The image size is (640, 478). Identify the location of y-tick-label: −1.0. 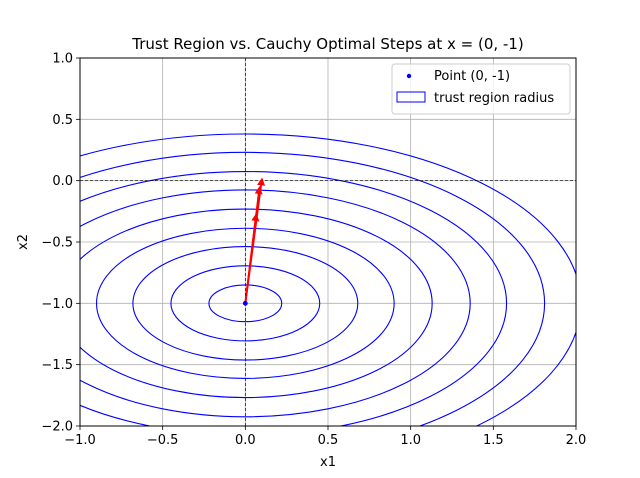
(57, 304).